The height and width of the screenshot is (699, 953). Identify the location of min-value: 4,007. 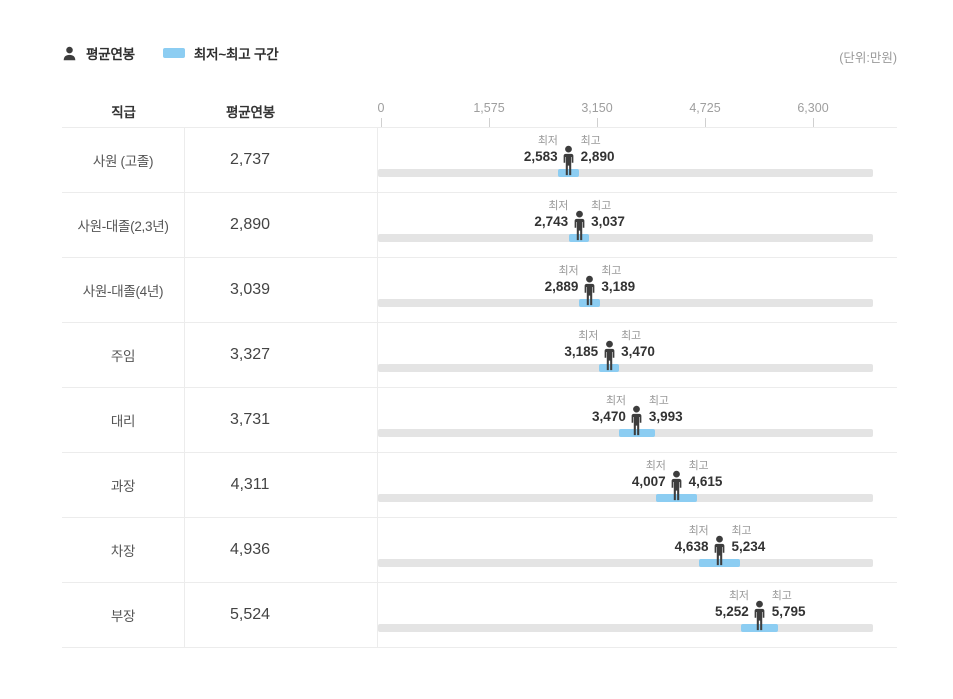
(648, 481).